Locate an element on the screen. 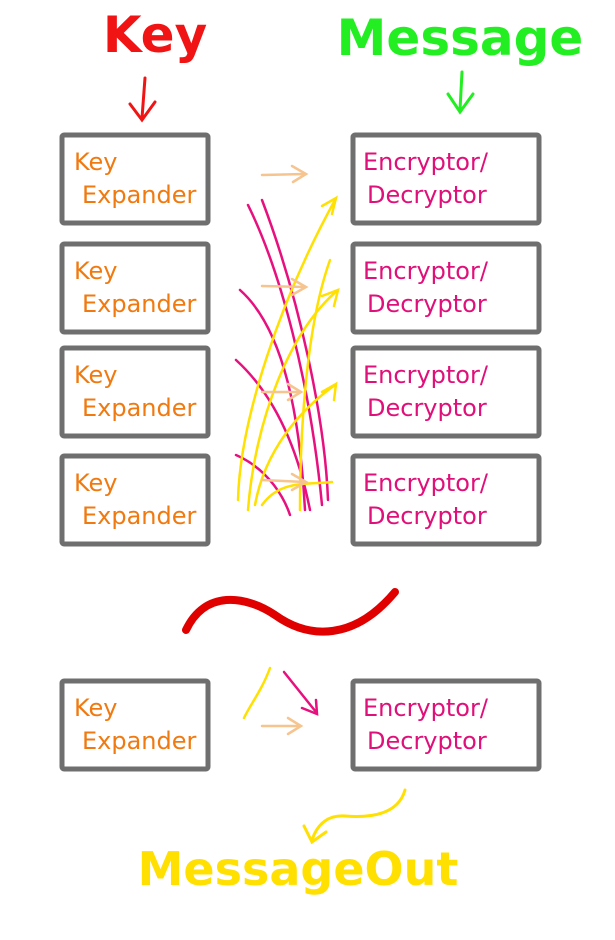 Image resolution: width=615 pixels, height=940 pixels. key-schedule-crossing-lines is located at coordinates (287, 357).